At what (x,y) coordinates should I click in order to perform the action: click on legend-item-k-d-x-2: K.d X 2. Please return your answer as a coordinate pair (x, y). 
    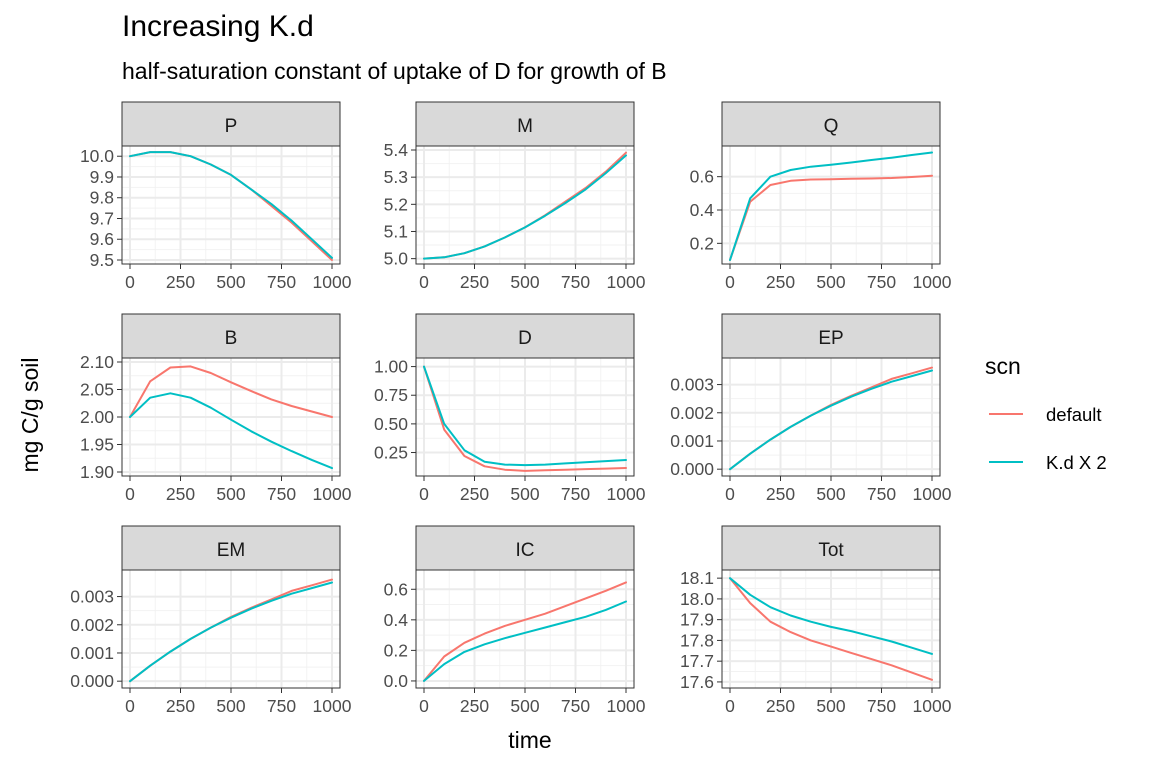
    Looking at the image, I should click on (1048, 462).